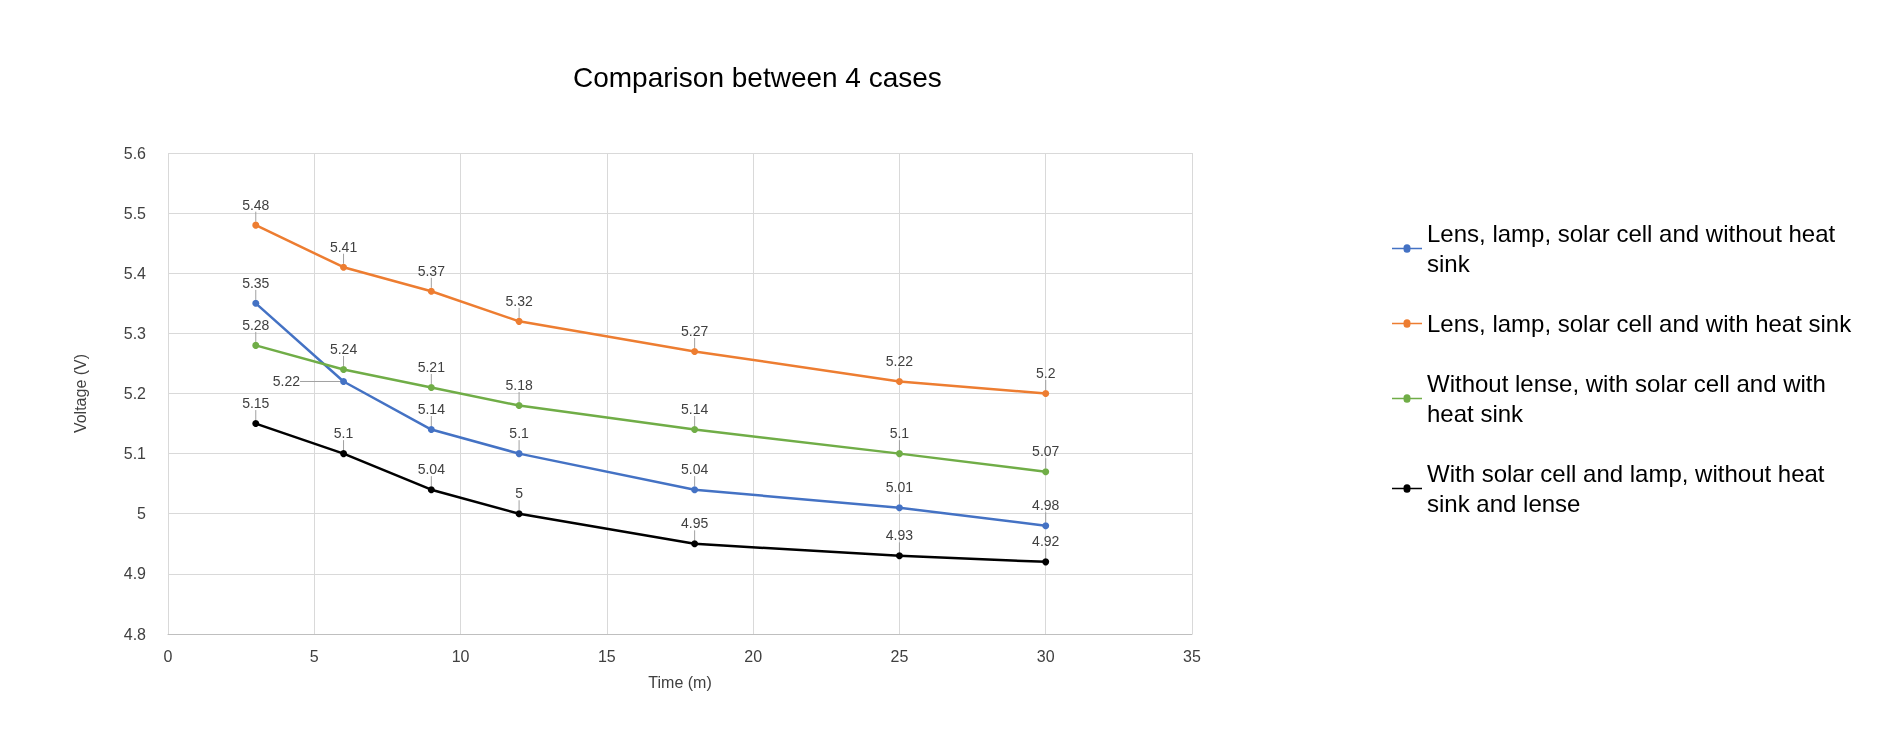  What do you see at coordinates (519, 300) in the screenshot?
I see `data-label: 5.32` at bounding box center [519, 300].